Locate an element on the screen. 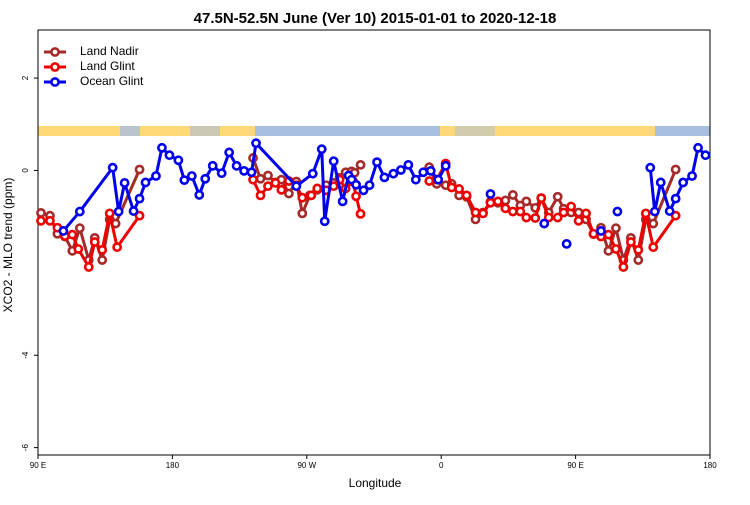  land-ocean-strip is located at coordinates (374, 131).